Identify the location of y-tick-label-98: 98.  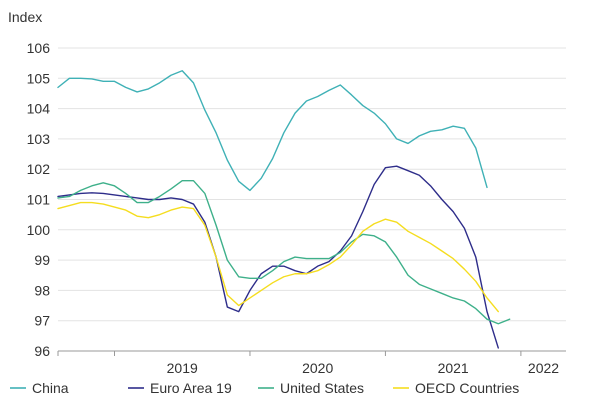
(42, 290).